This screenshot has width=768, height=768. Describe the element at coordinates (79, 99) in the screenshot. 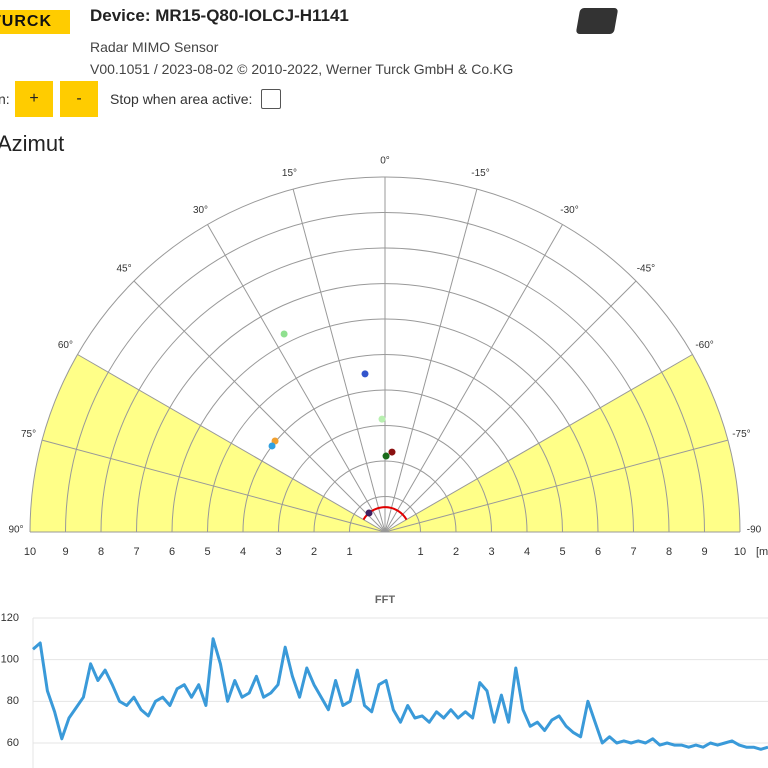

I see `zoom-out-button: -` at that location.